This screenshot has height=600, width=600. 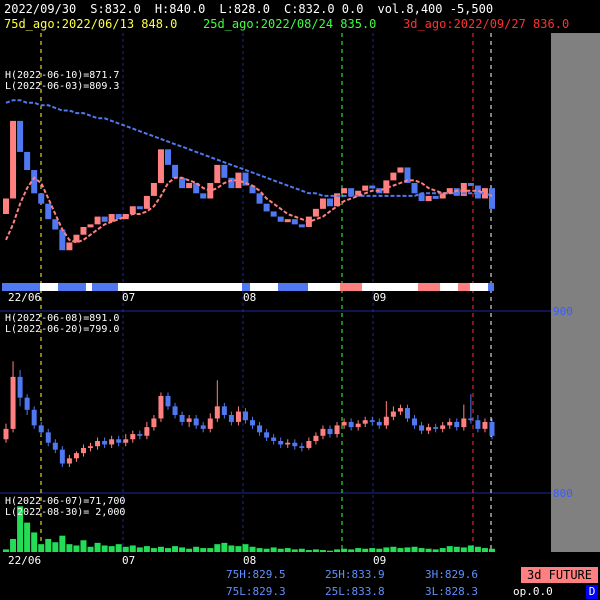 I want to click on panel1-high-annotation: H(2022-06-10)=871.7, so click(x=62, y=75).